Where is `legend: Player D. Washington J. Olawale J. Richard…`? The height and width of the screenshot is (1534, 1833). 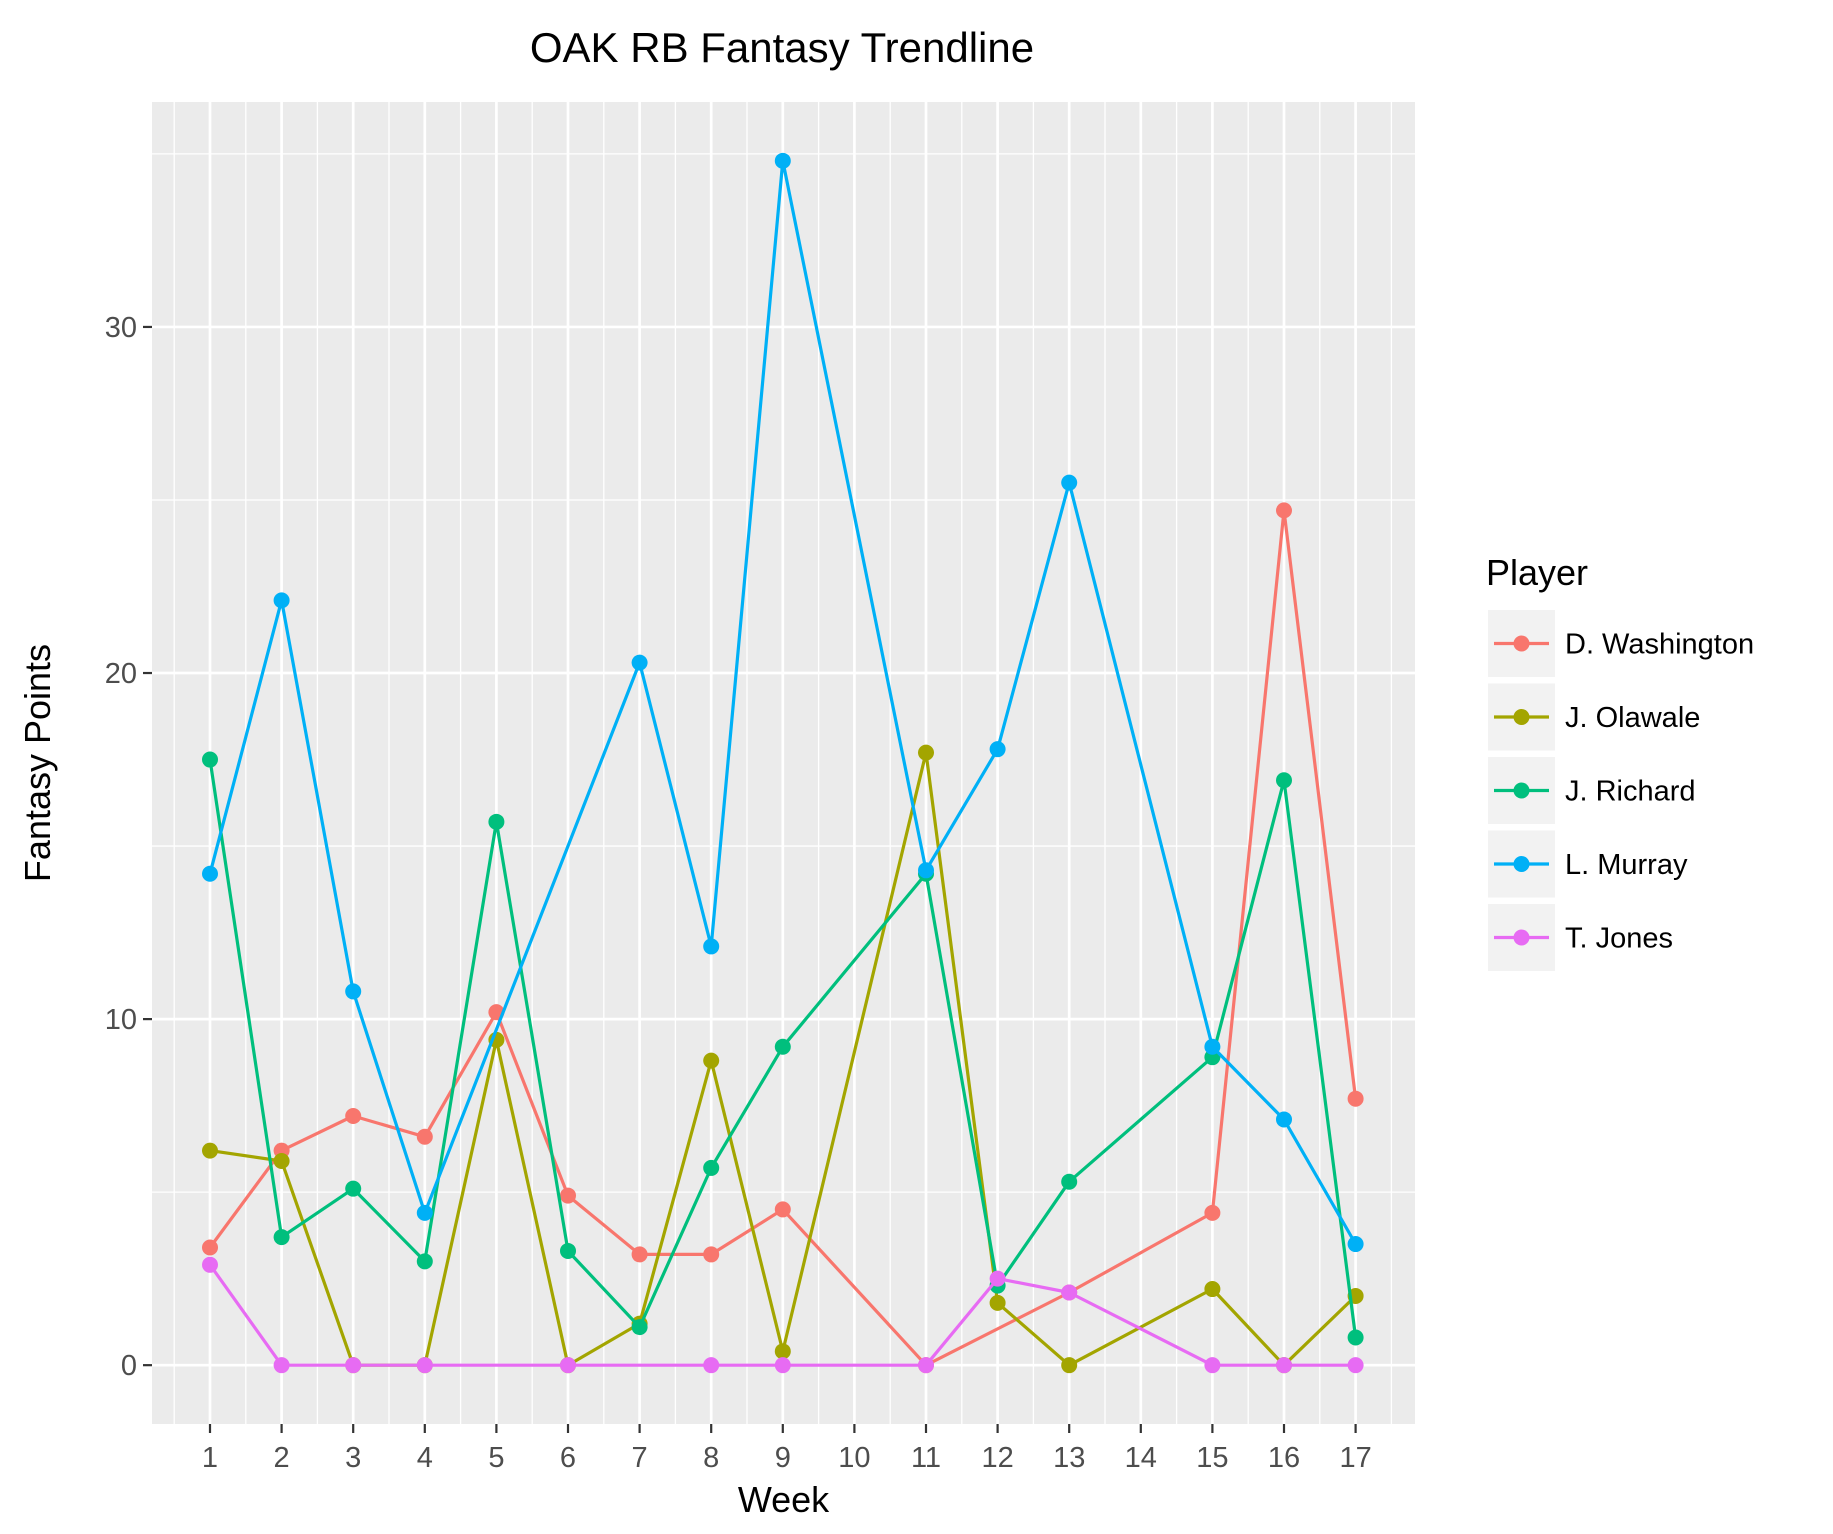
legend: Player D. Washington J. Olawale J. Richard… is located at coordinates (1620, 761).